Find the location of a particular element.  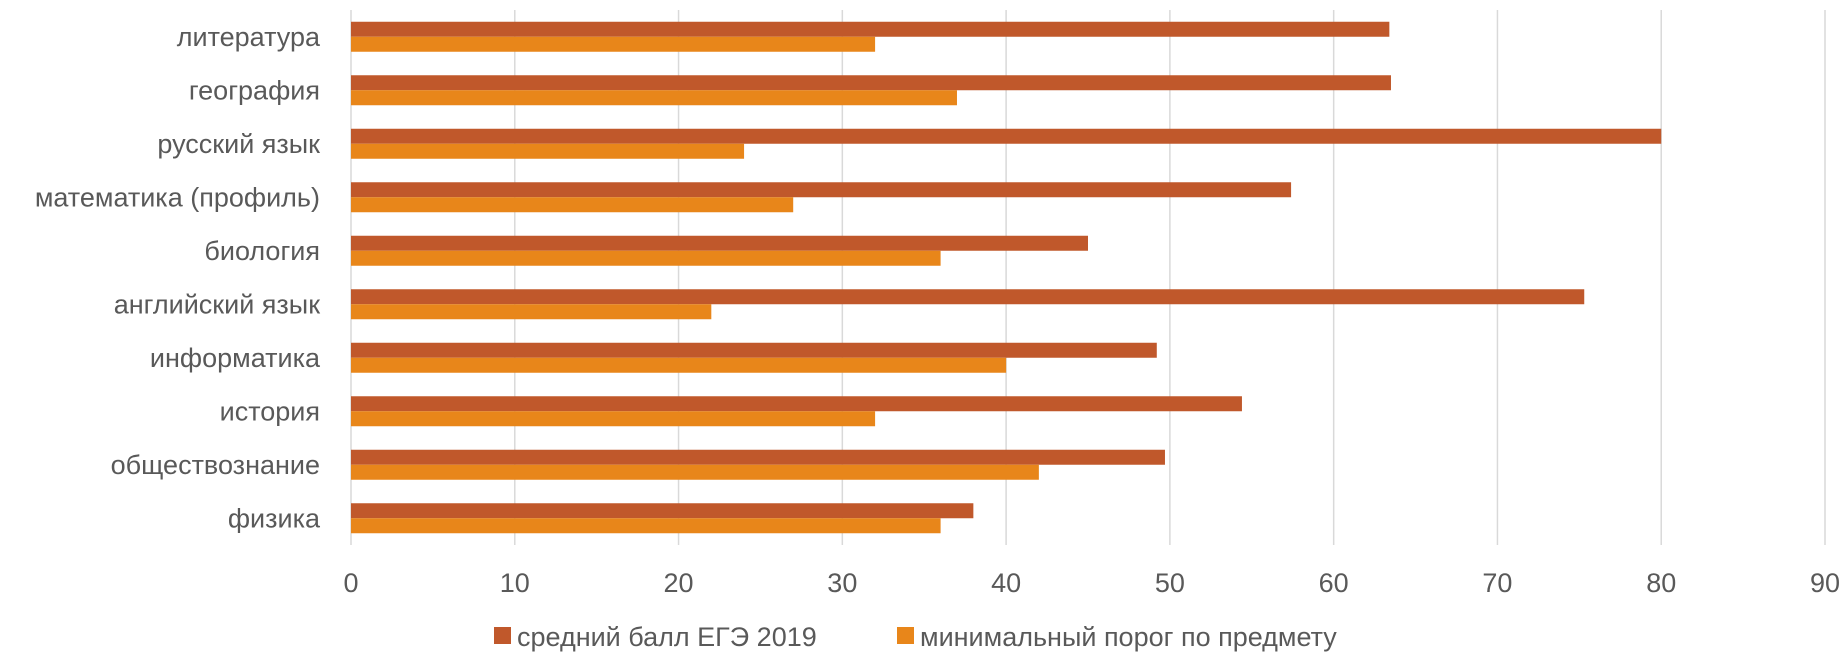

x-tick-label: 20 is located at coordinates (679, 583).